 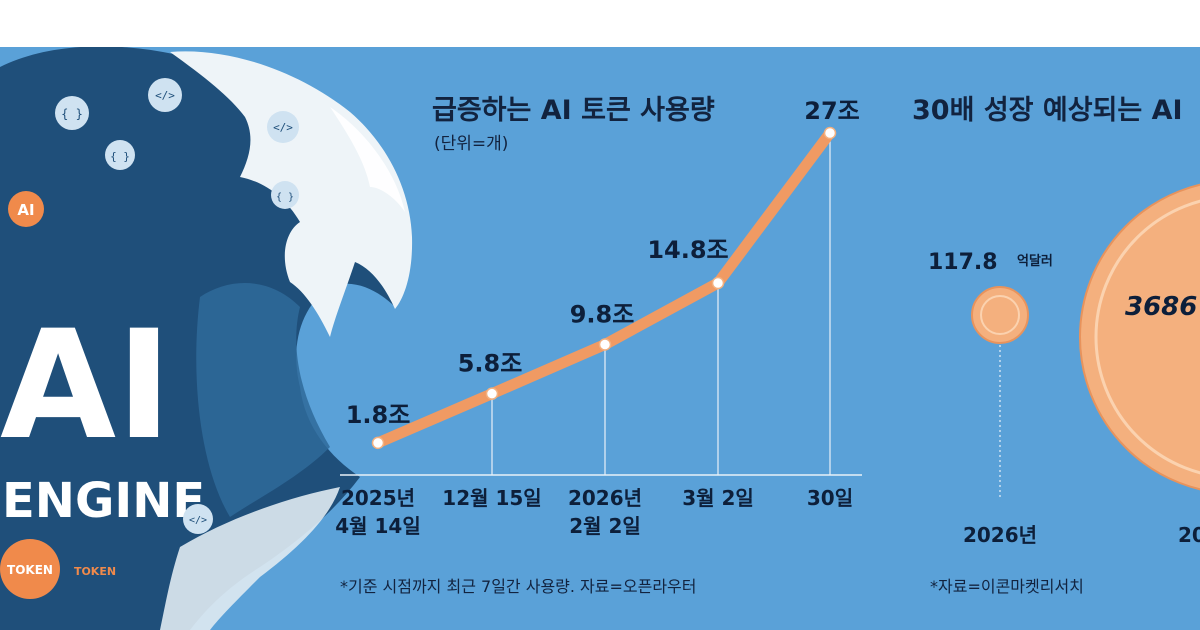 I want to click on code-glyph-5: { }, so click(x=285, y=197).